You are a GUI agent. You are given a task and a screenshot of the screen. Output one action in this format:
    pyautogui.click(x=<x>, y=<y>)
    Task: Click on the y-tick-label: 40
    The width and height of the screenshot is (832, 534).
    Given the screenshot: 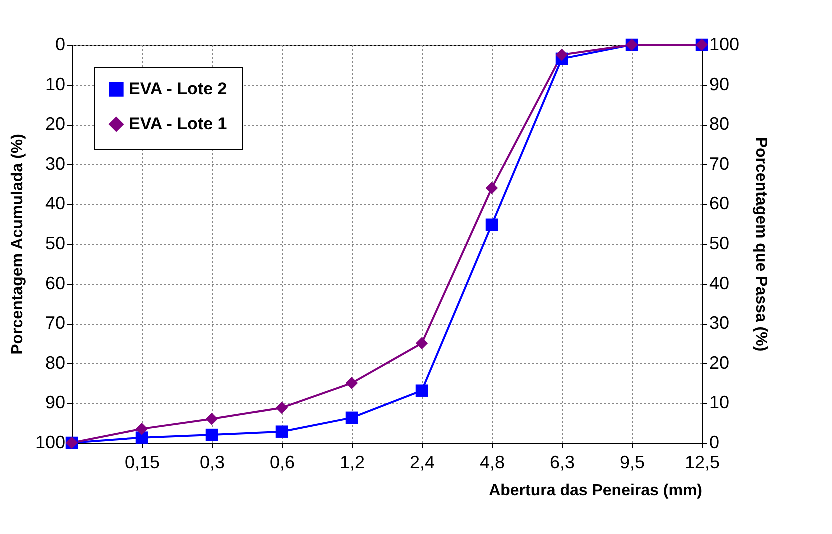 What is the action you would take?
    pyautogui.click(x=55, y=204)
    